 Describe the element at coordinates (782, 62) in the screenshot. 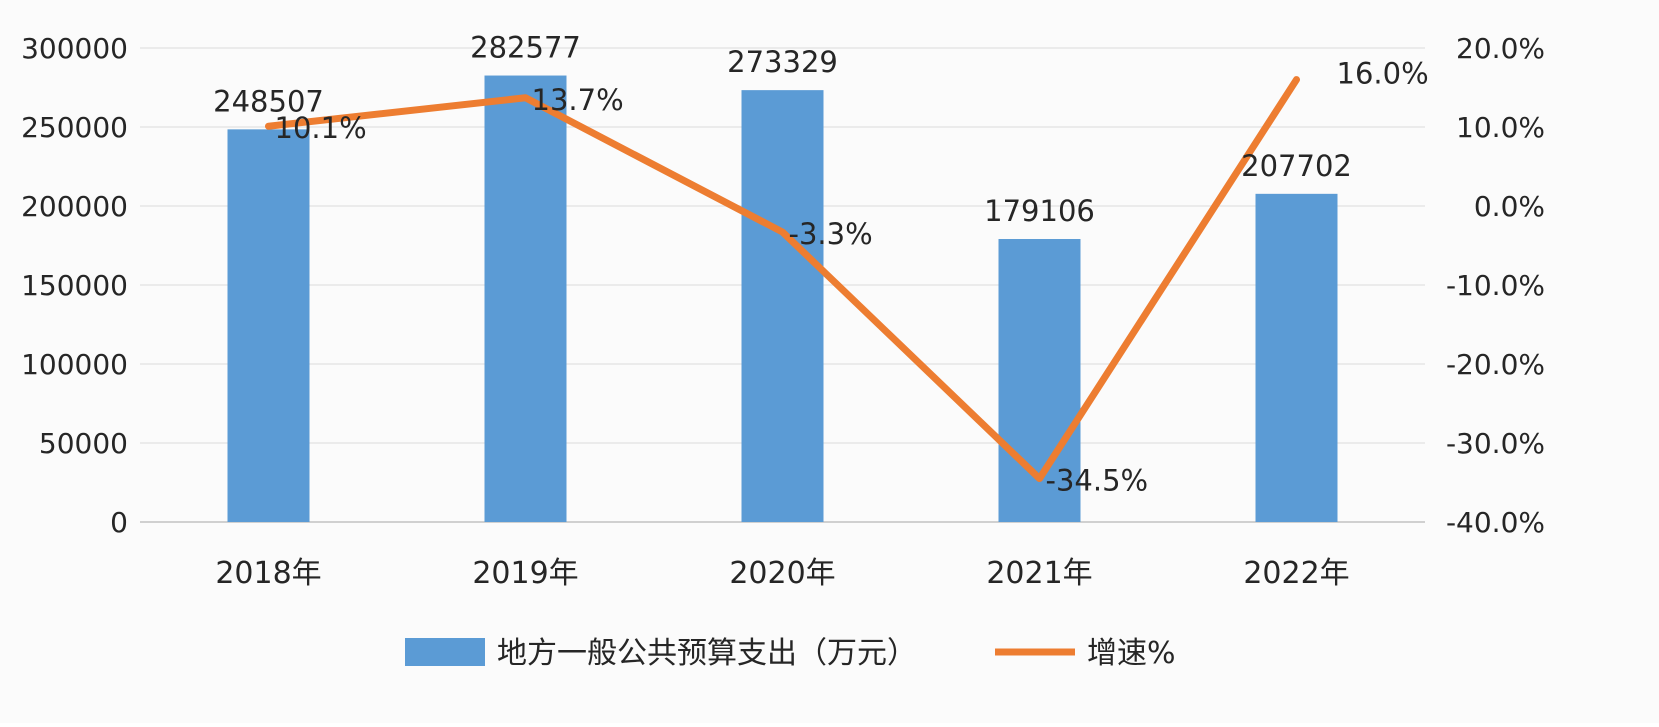

I see `bar-value-label: 273329` at that location.